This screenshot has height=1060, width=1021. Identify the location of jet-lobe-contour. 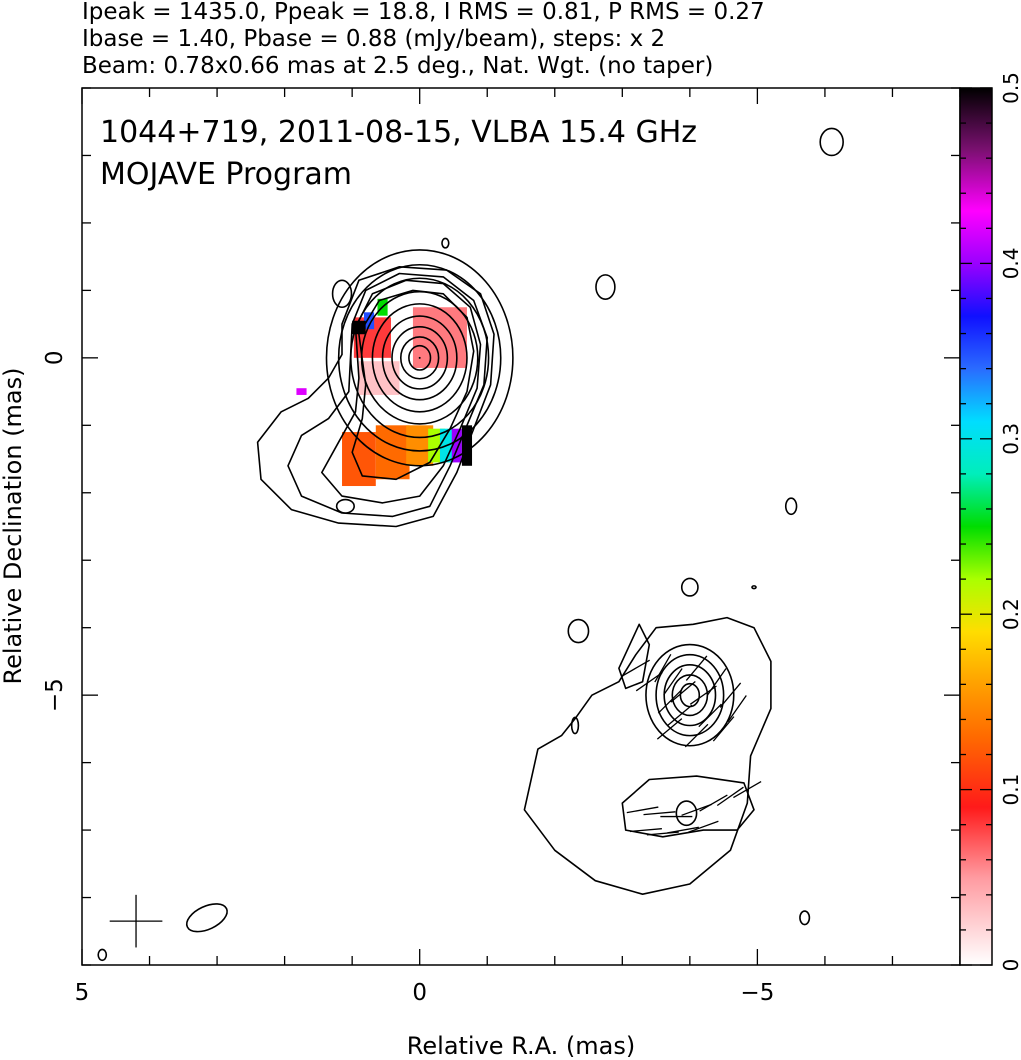
(634, 656).